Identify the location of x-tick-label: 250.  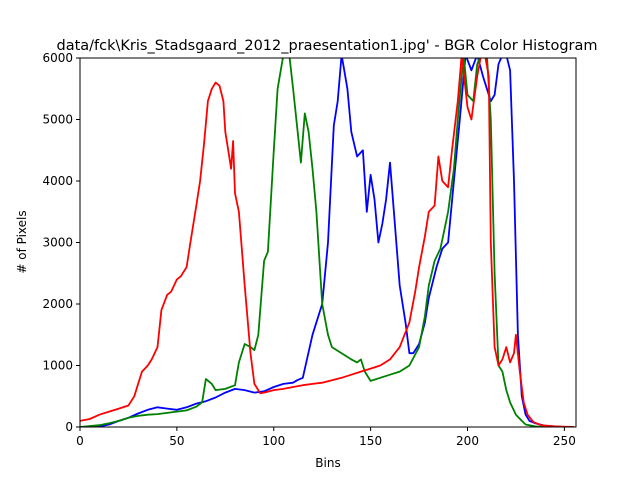
(564, 441).